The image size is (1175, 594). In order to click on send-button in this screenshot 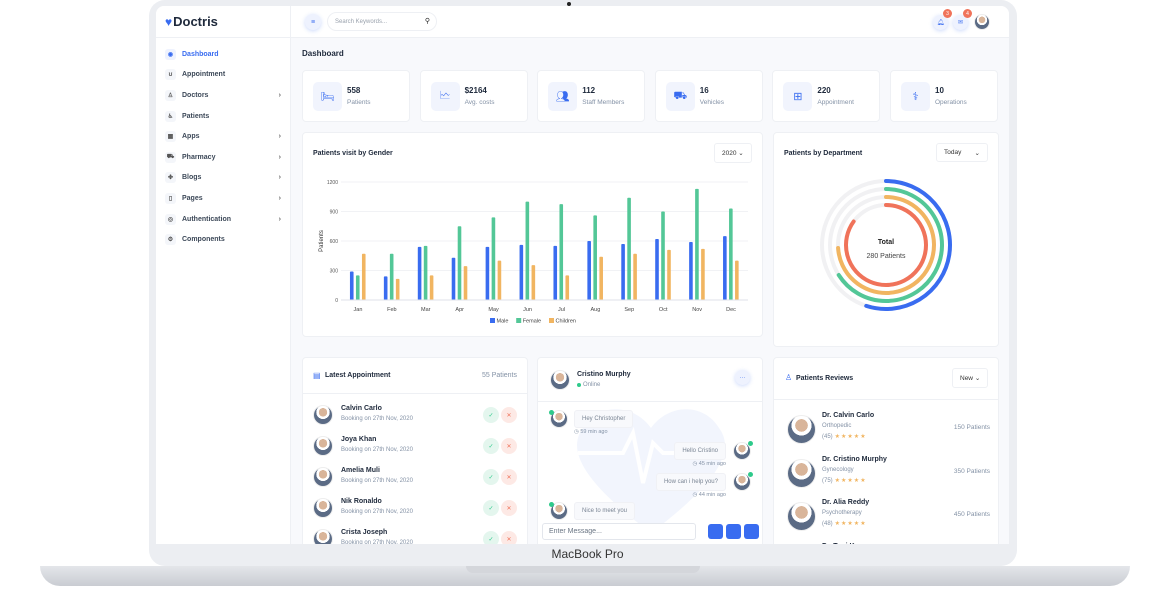, I will do `click(751, 531)`.